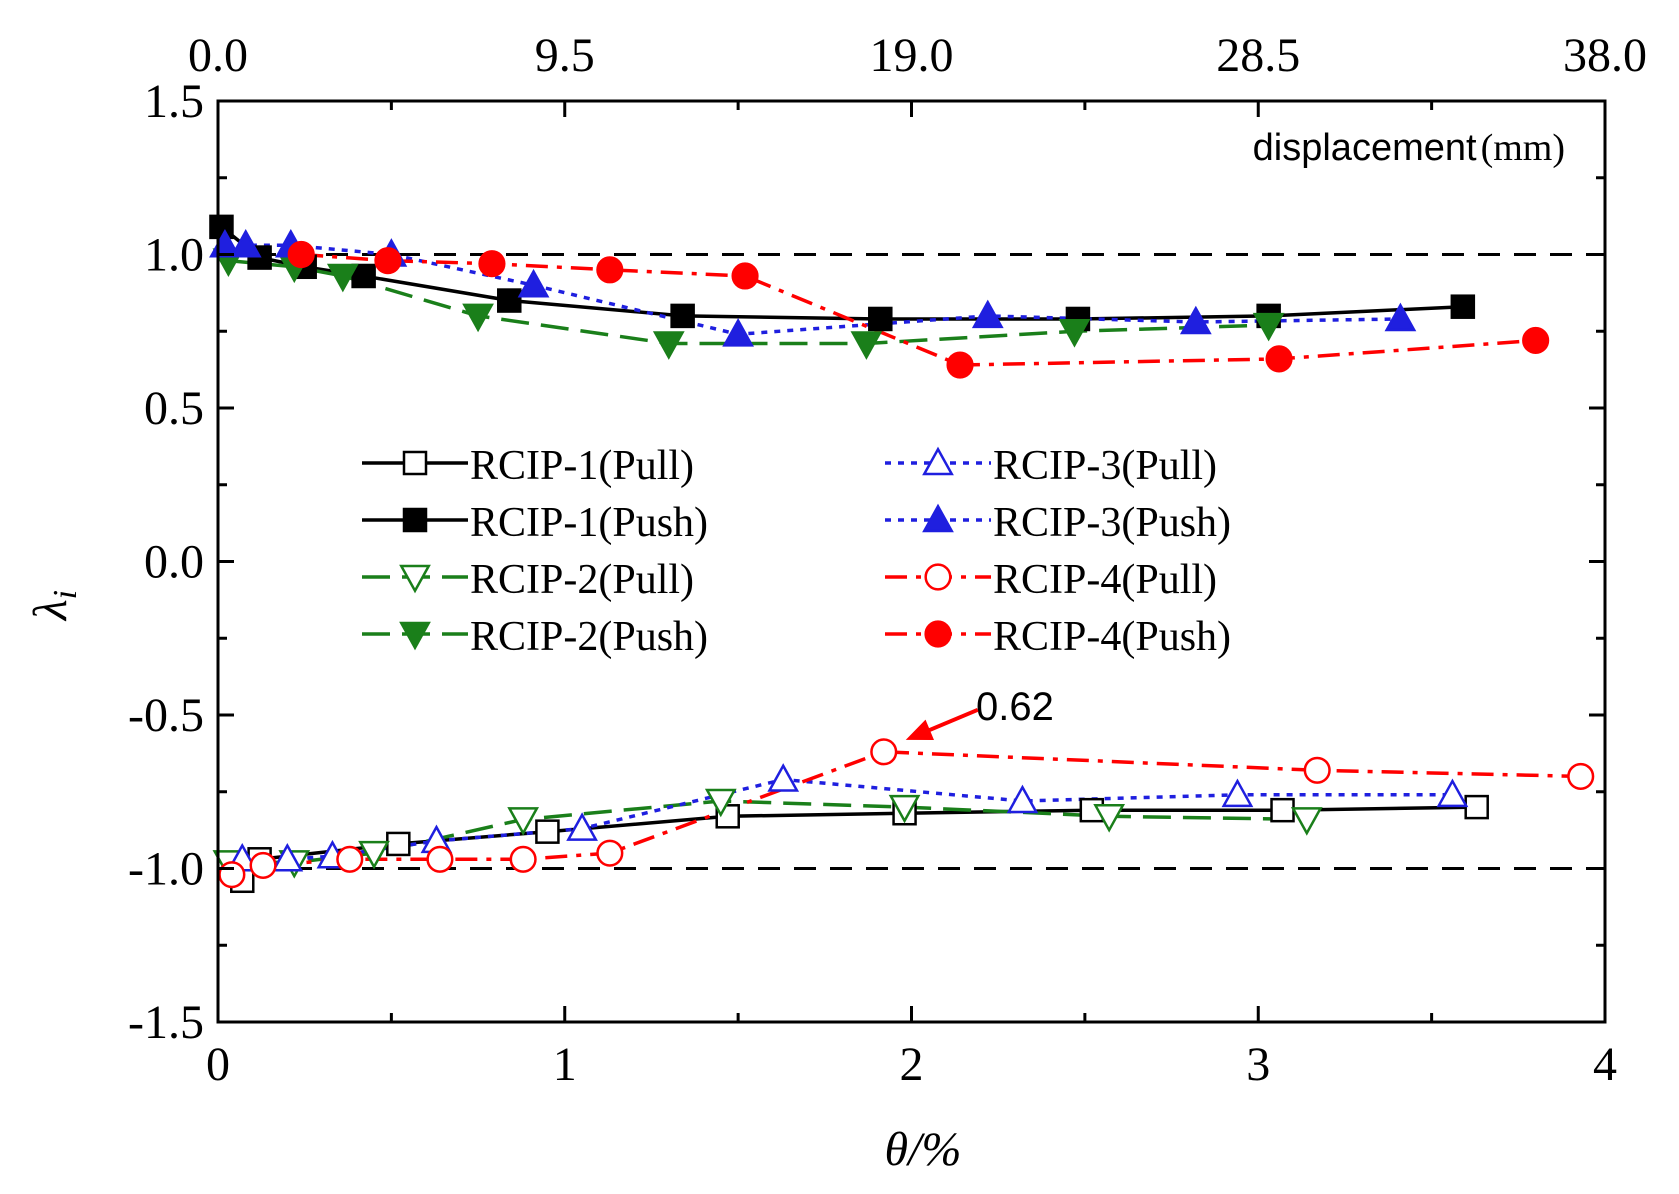 This screenshot has height=1194, width=1679. Describe the element at coordinates (65, 594) in the screenshot. I see `y-axis-label-sub: i` at that location.